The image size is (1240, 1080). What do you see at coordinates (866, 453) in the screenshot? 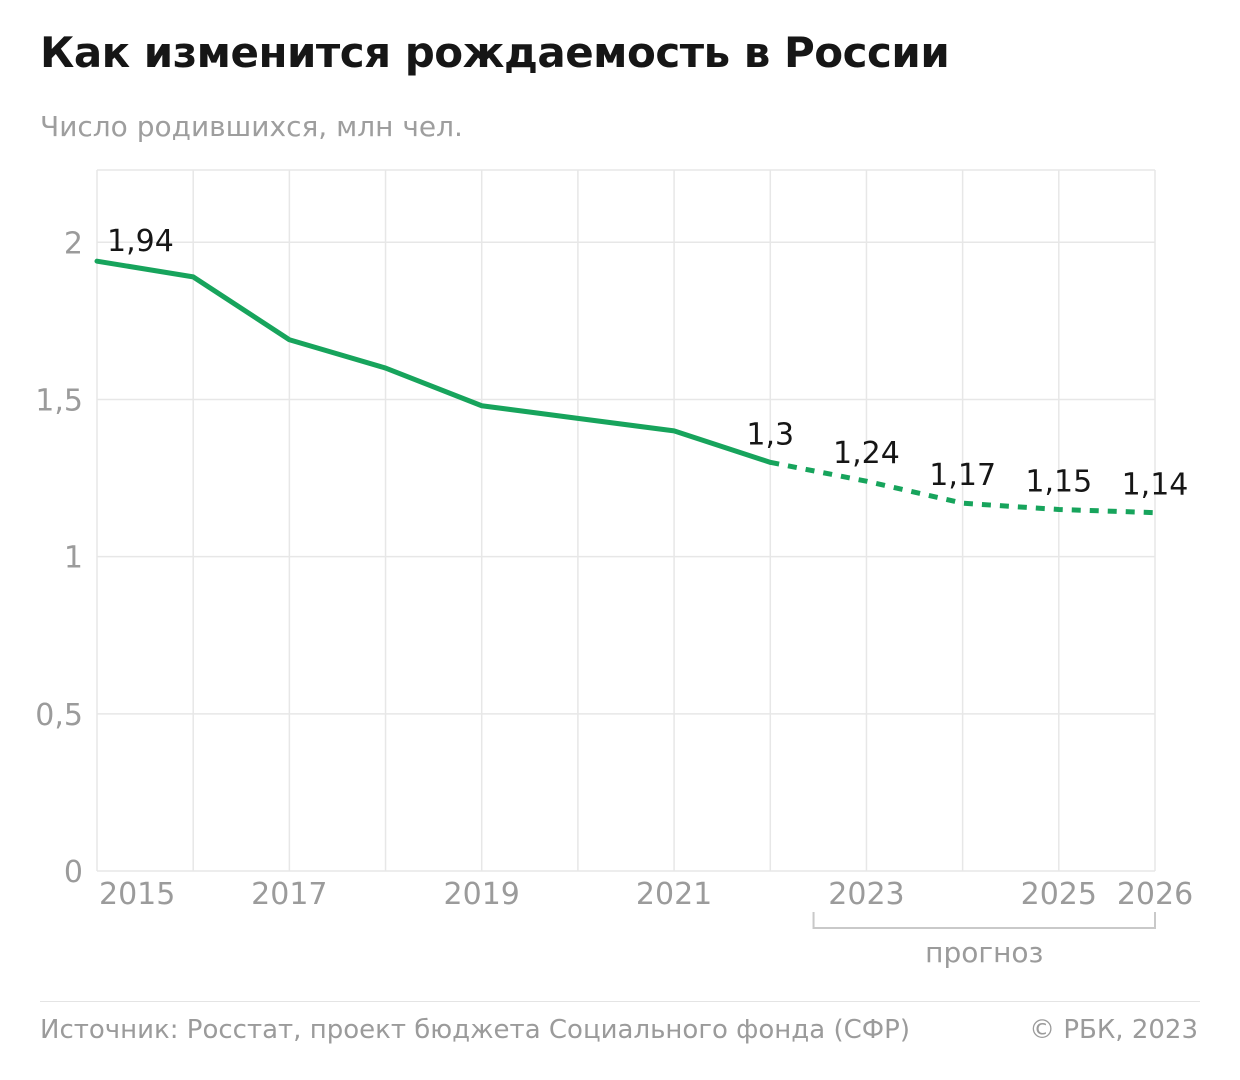
I see `point-value-label: 1,24` at bounding box center [866, 453].